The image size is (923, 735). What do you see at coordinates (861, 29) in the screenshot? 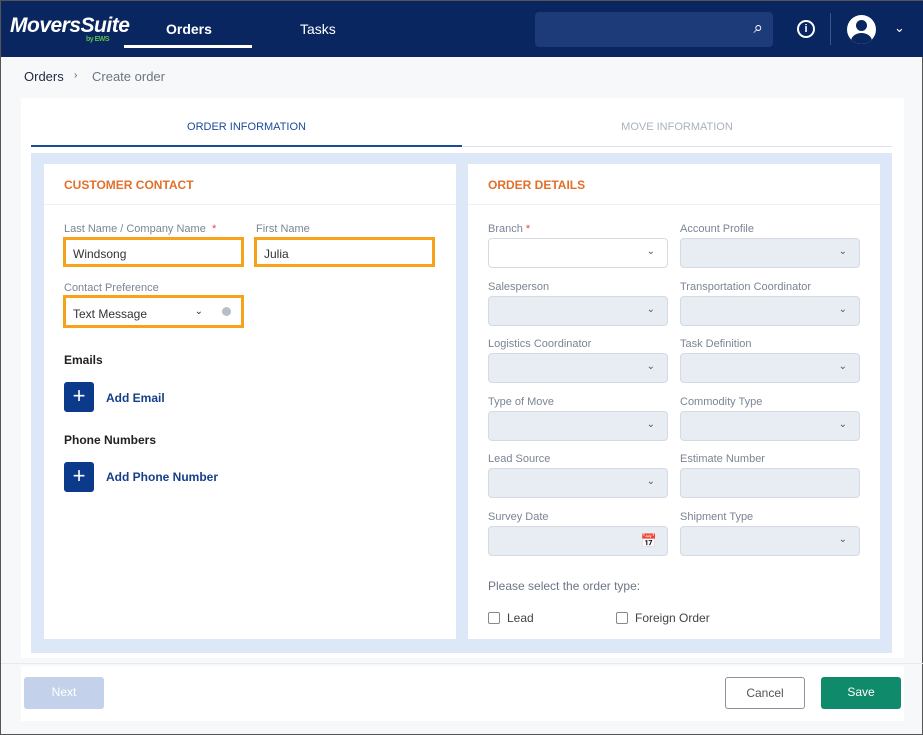
I see `avatar-icon` at bounding box center [861, 29].